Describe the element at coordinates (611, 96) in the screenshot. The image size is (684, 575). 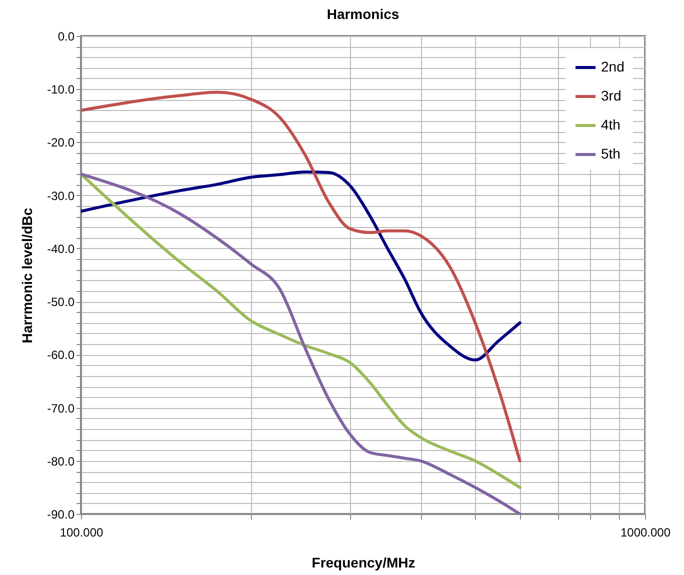
I see `legend-label: 3rd` at that location.